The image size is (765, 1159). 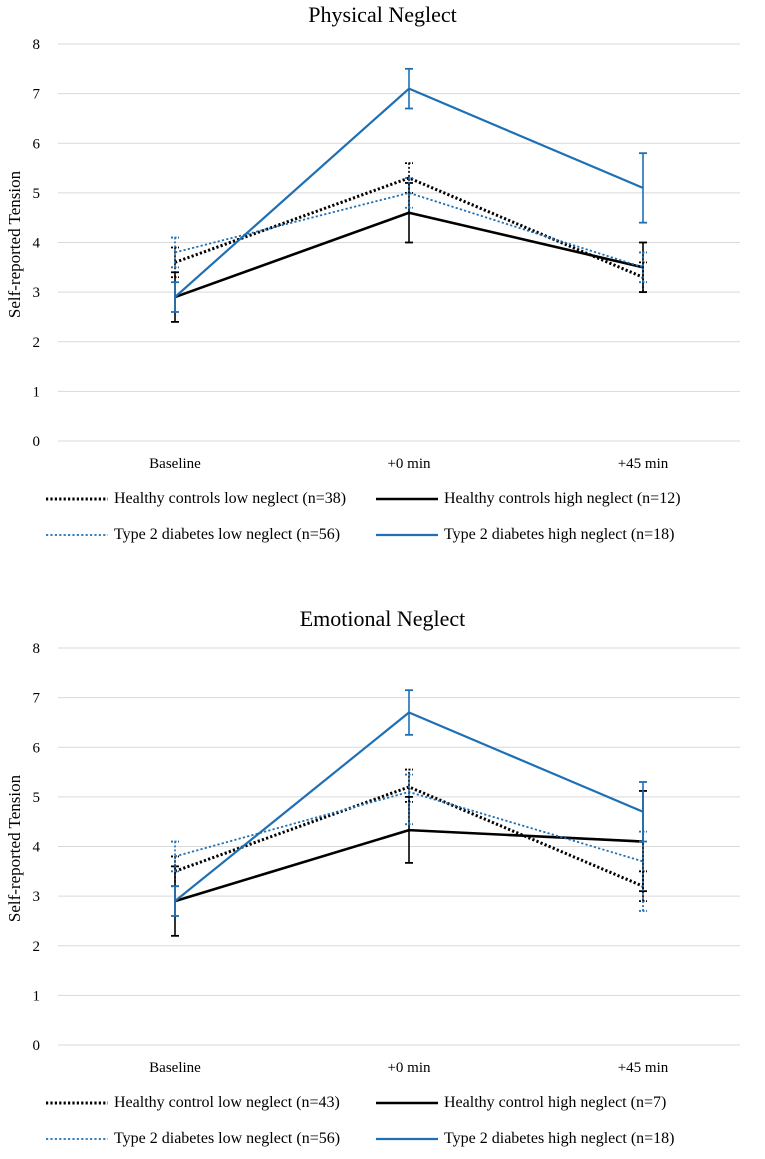 I want to click on legend-label: Healthy controls low neglect (n=38), so click(x=230, y=498).